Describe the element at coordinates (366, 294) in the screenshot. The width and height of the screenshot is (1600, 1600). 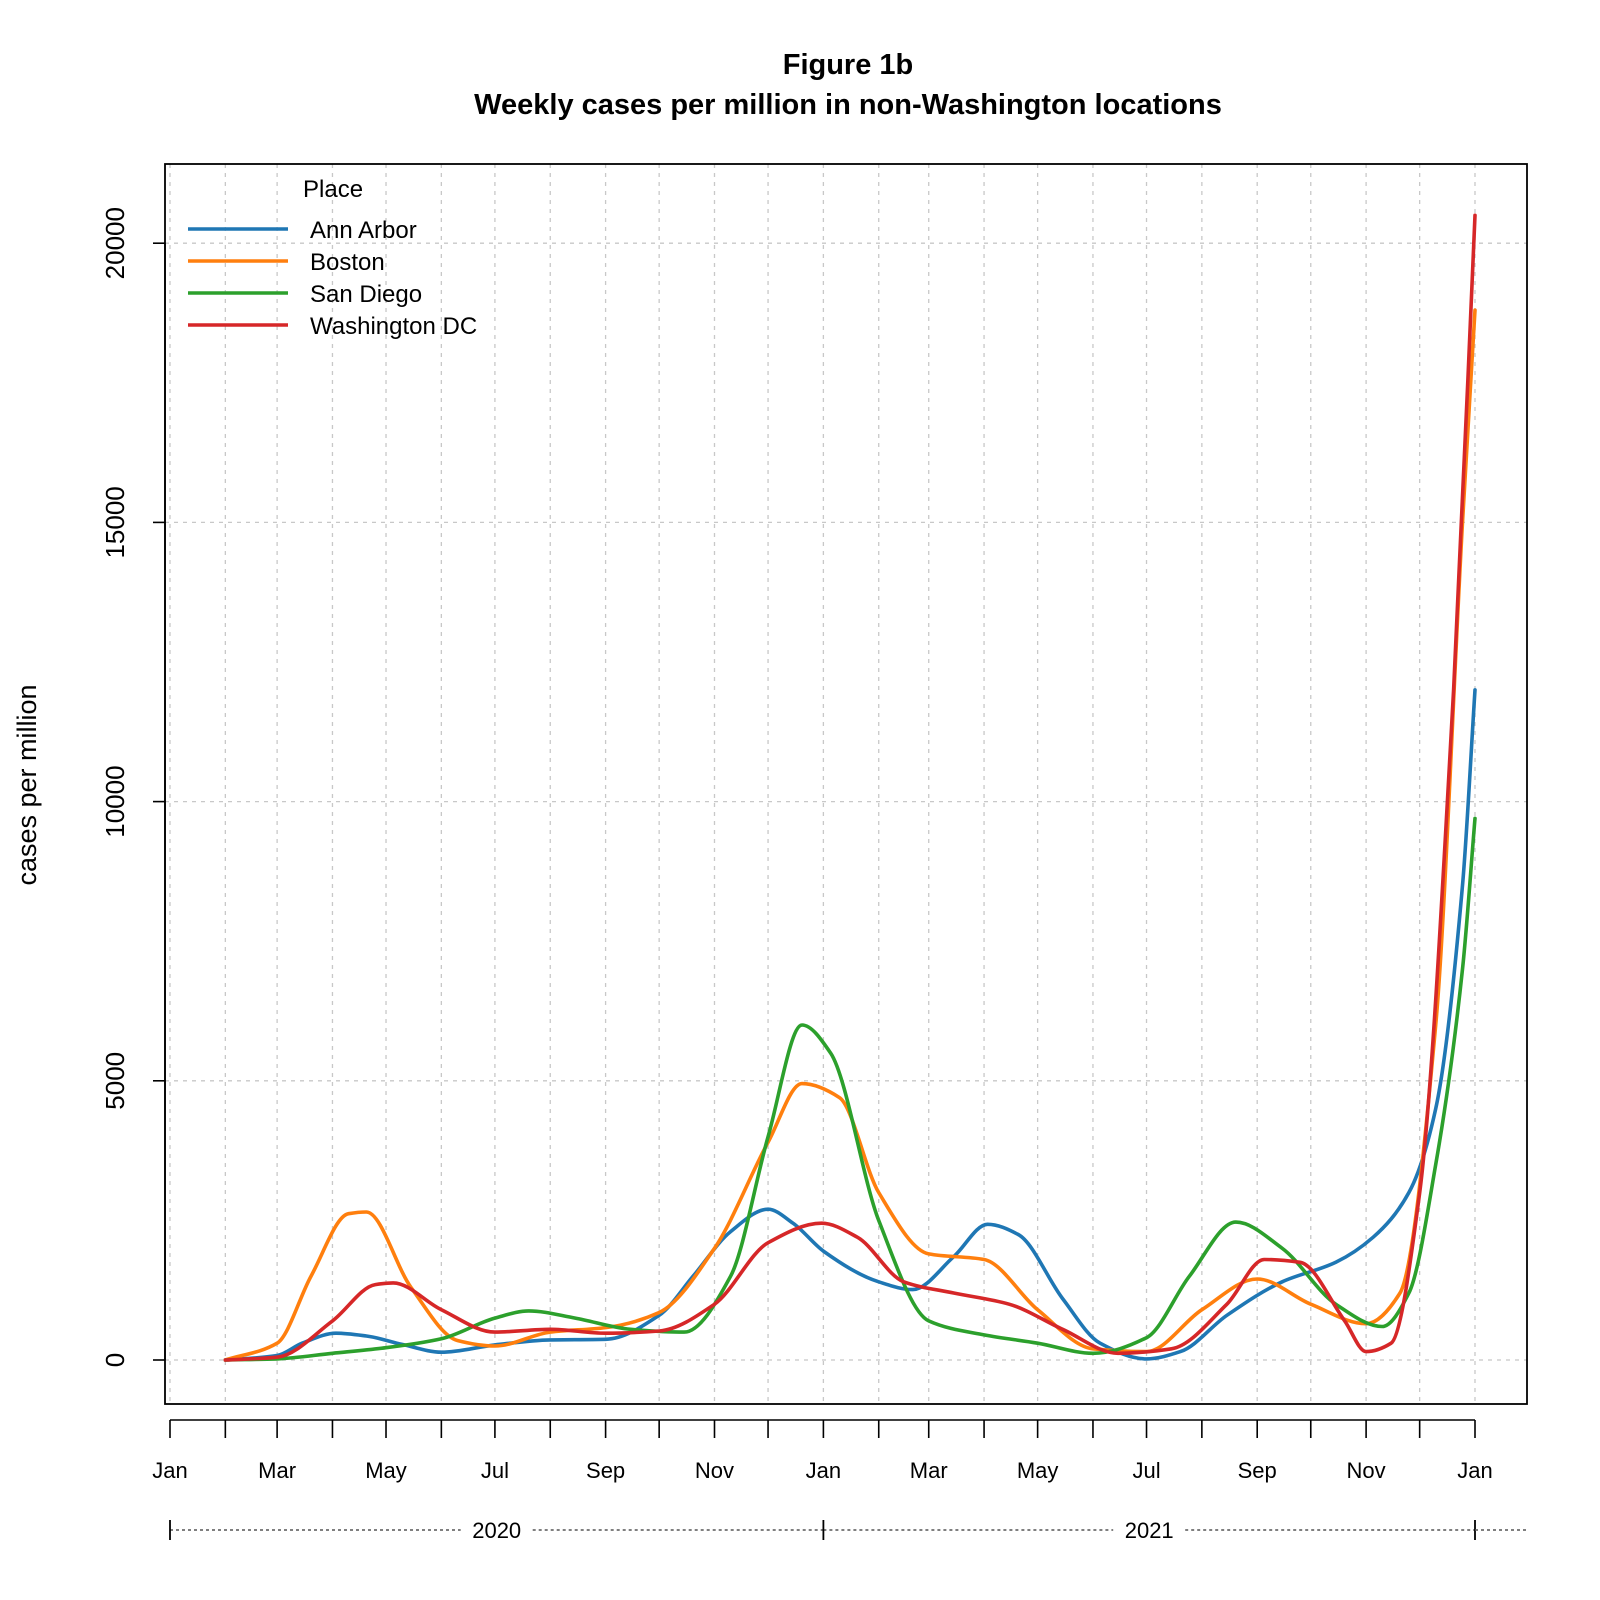
I see `legend-label-san-diego: San Diego` at that location.